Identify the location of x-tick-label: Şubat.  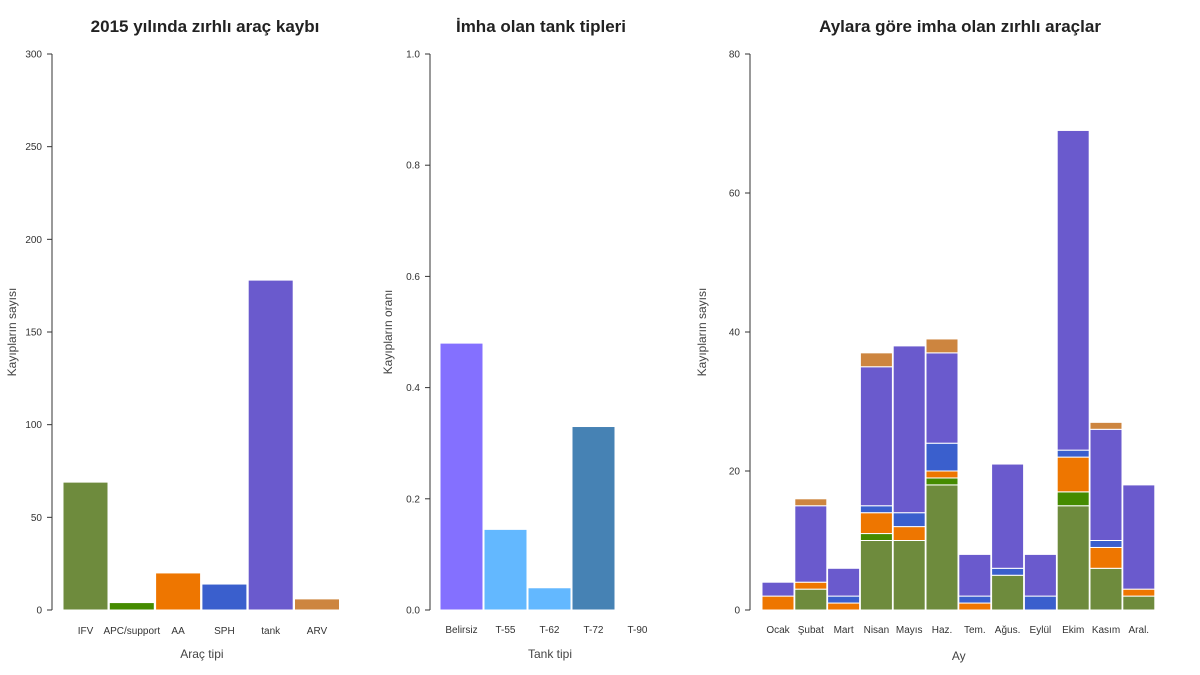
(811, 630).